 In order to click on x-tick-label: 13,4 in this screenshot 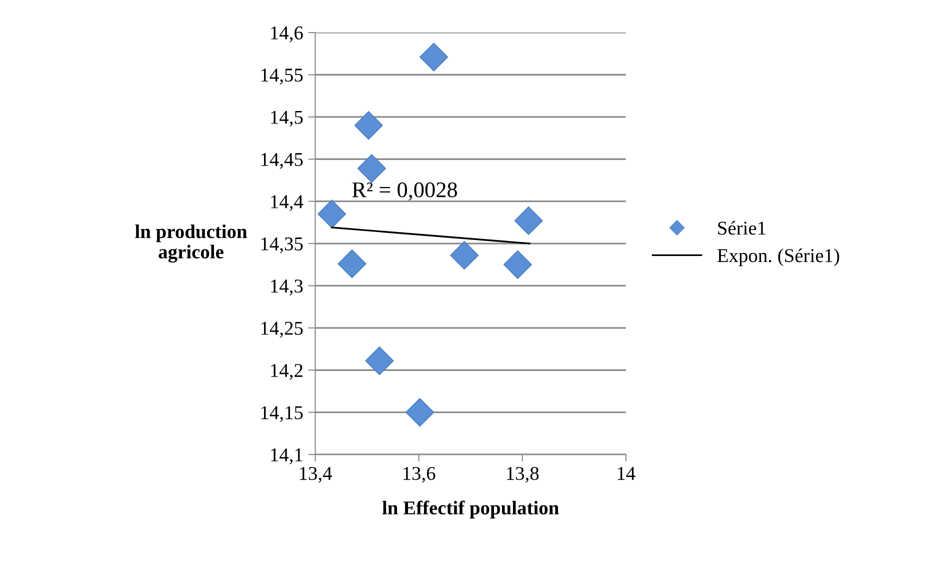, I will do `click(316, 474)`.